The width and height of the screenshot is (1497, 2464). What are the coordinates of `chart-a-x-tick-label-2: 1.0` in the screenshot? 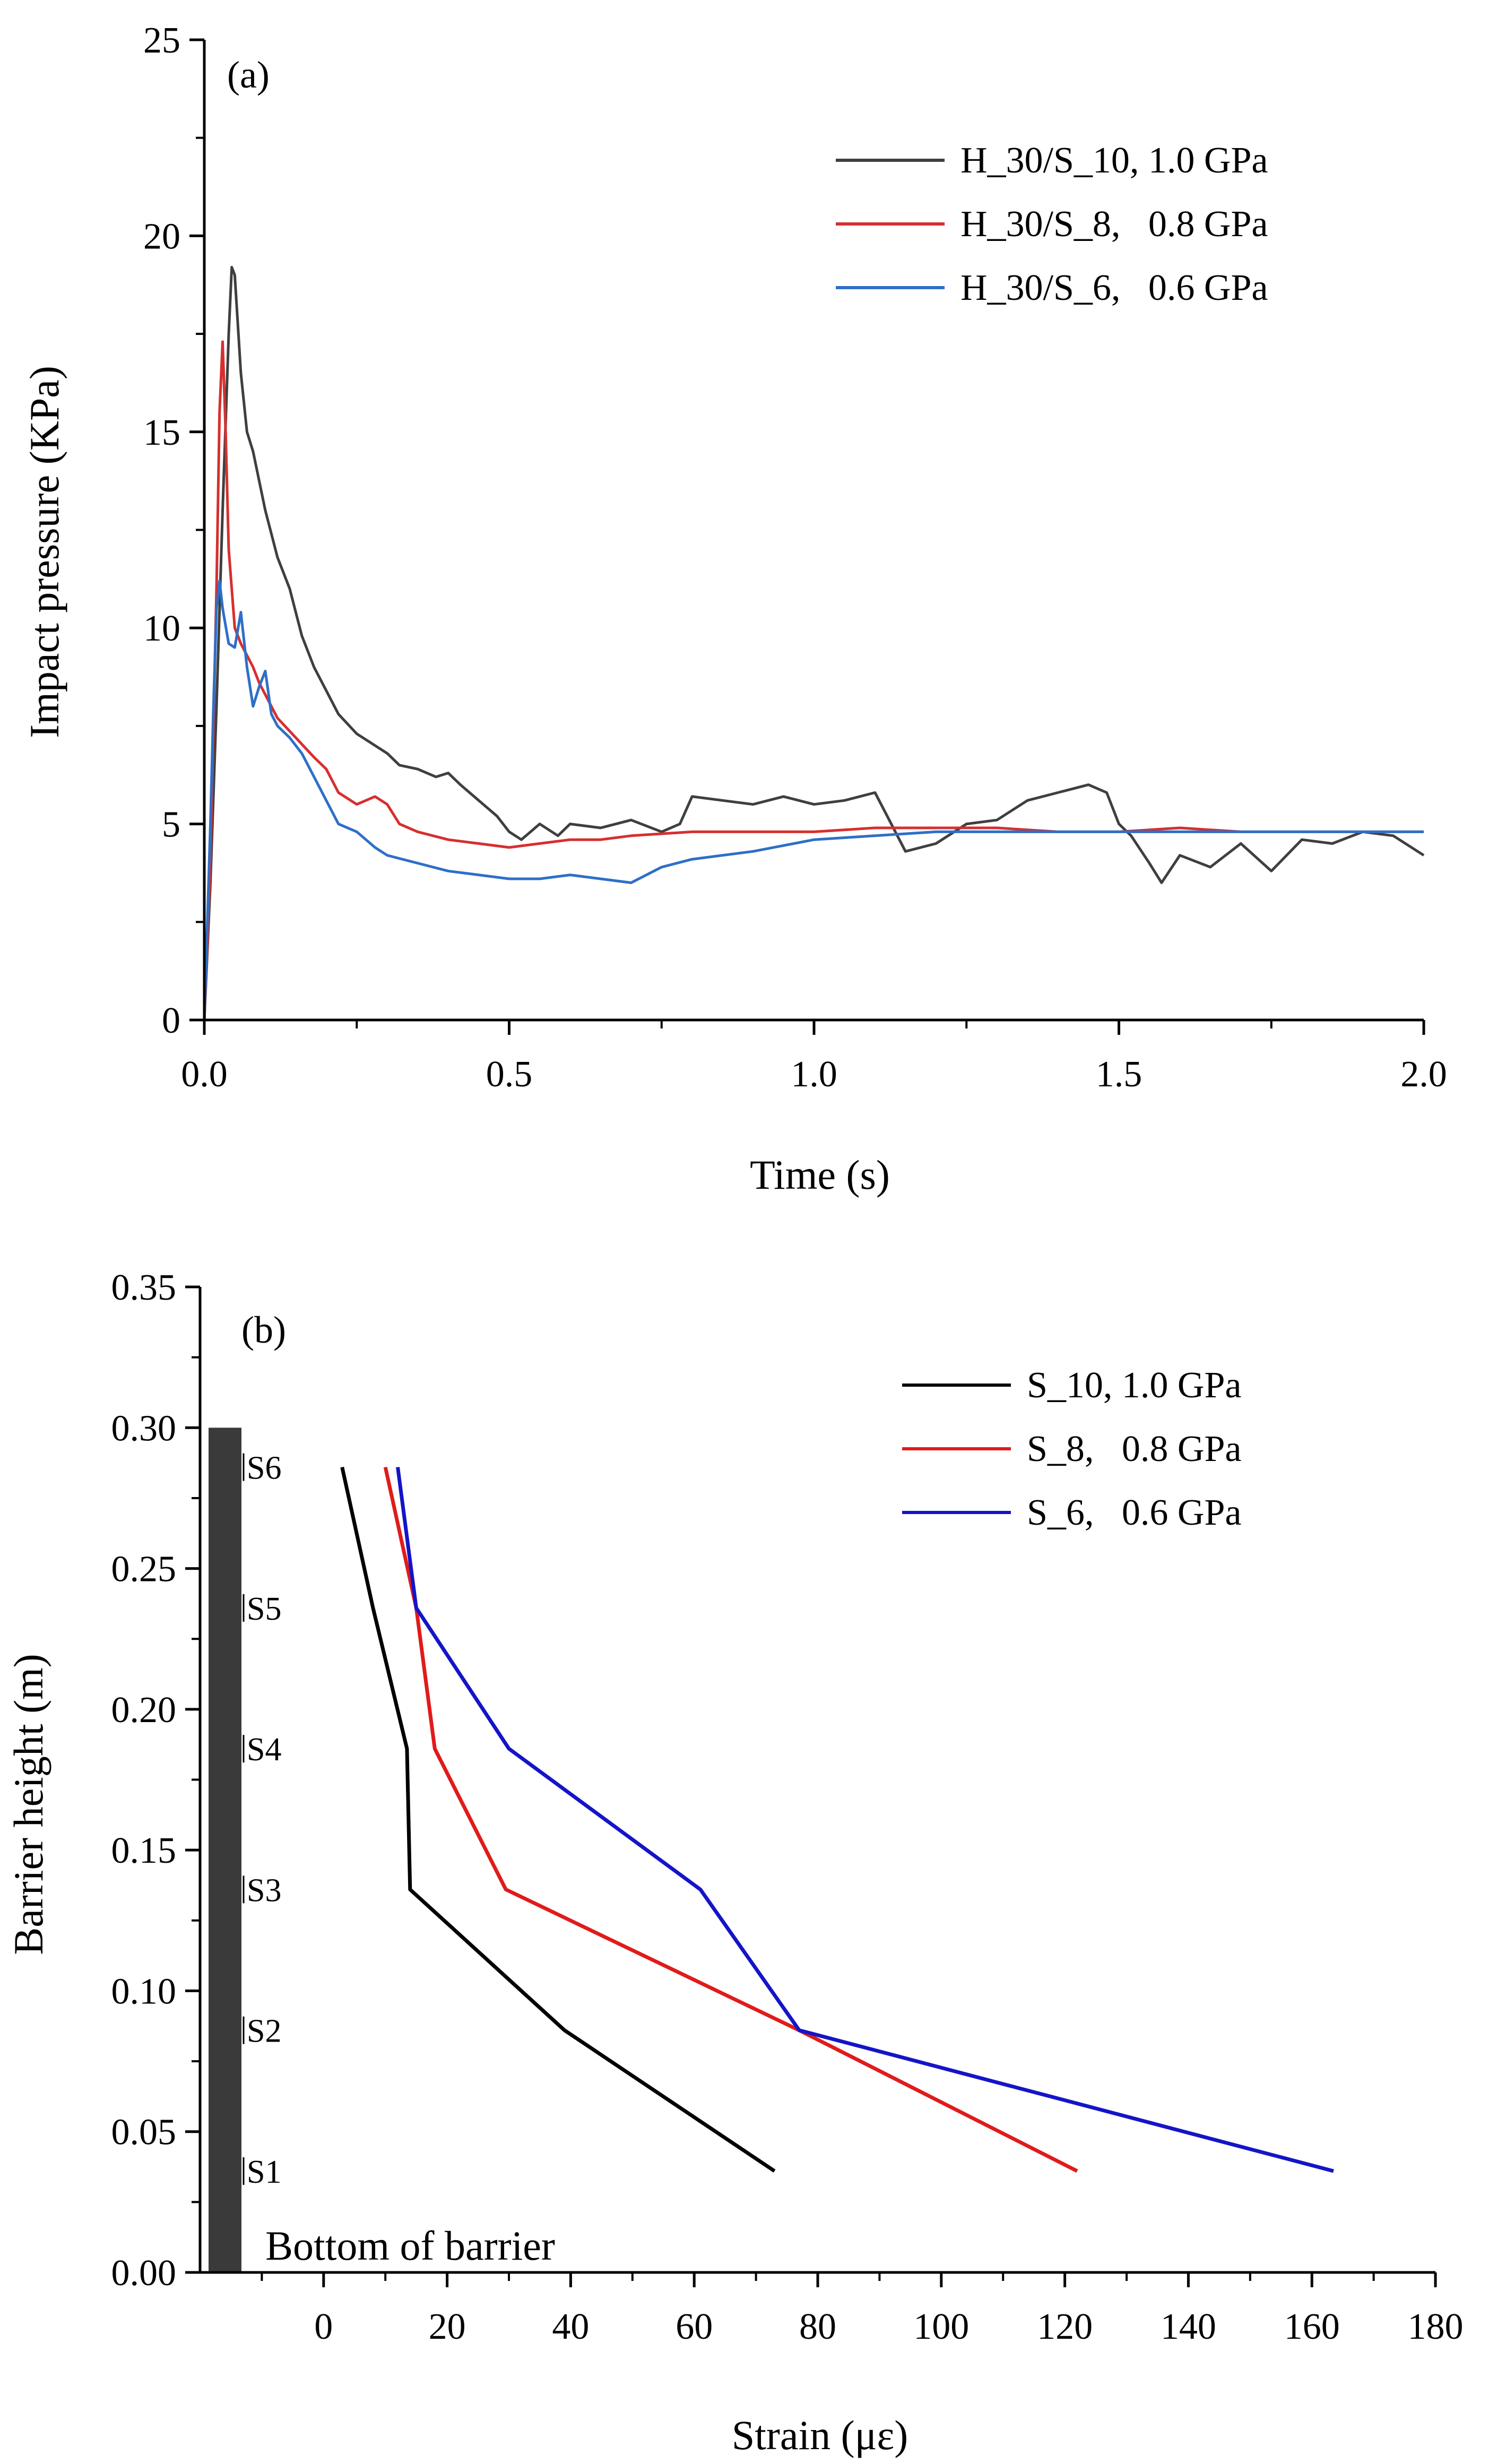 It's located at (814, 1074).